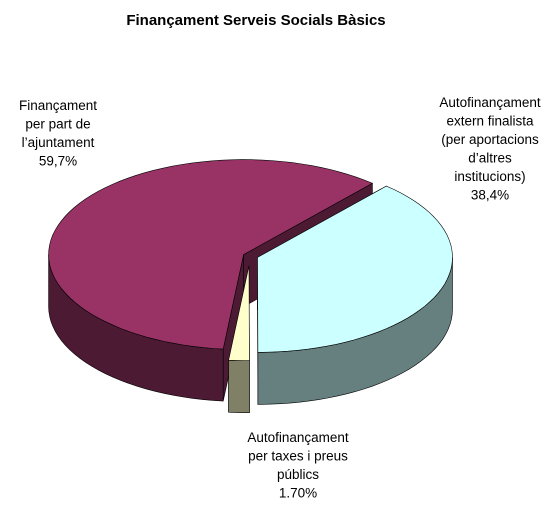 The width and height of the screenshot is (552, 514). What do you see at coordinates (490, 121) in the screenshot?
I see `slice-label-1-line-1: extern finalista` at bounding box center [490, 121].